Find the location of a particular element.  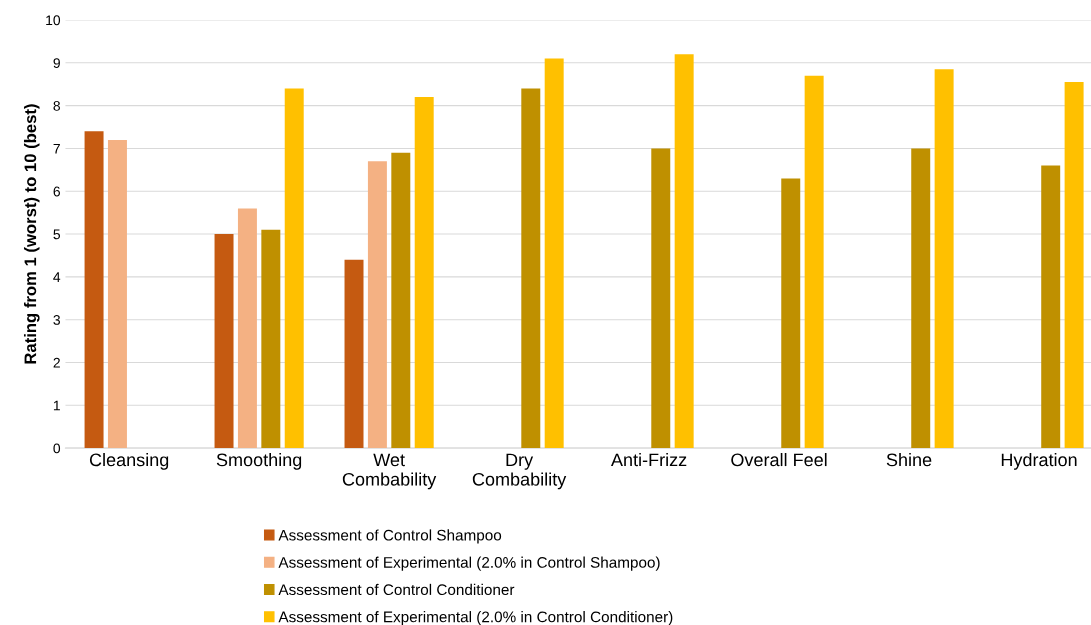

y-tick-label: 5 is located at coordinates (57, 234).